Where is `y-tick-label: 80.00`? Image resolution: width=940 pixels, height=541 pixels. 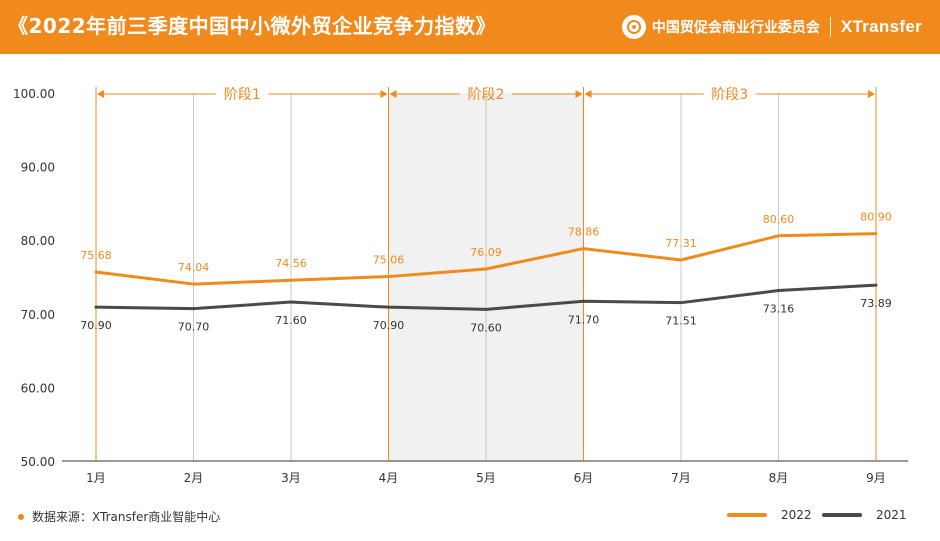
y-tick-label: 80.00 is located at coordinates (38, 241).